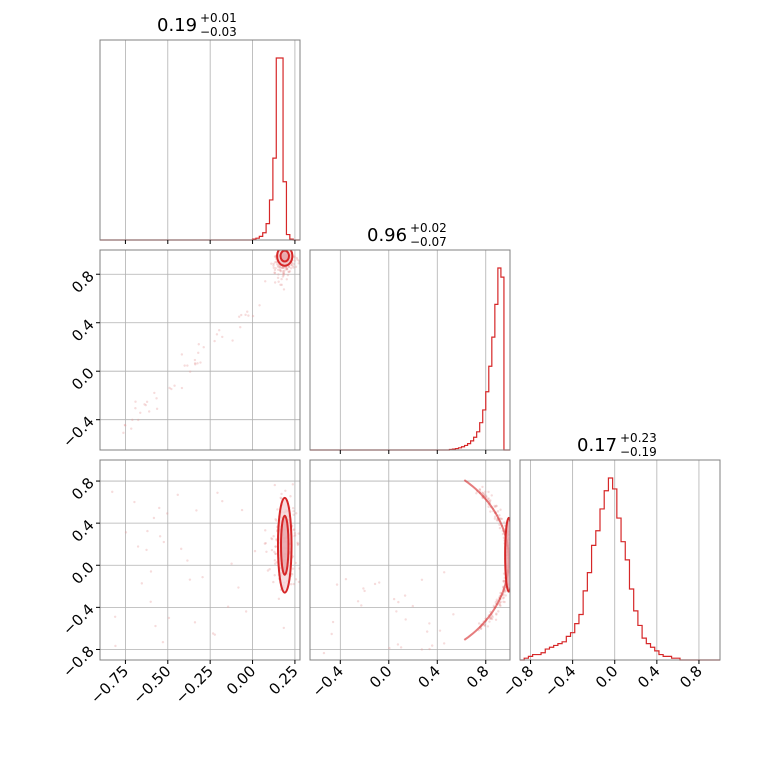 This screenshot has height=760, width=760. What do you see at coordinates (597, 445) in the screenshot?
I see `panel-title-median: 0.17` at bounding box center [597, 445].